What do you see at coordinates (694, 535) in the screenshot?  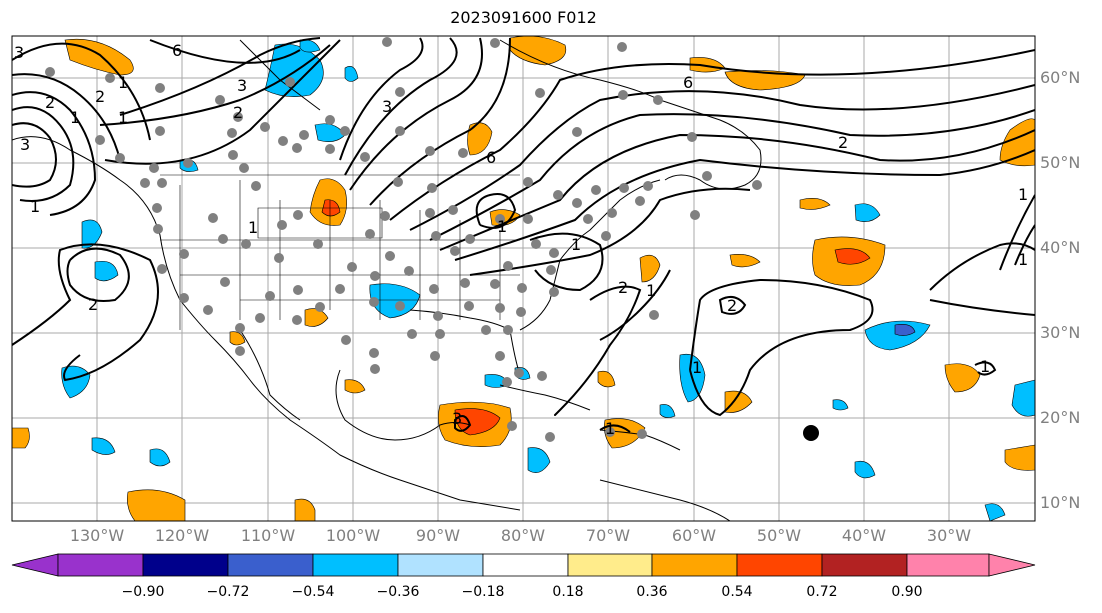 I see `longitude-label: 60°W` at bounding box center [694, 535].